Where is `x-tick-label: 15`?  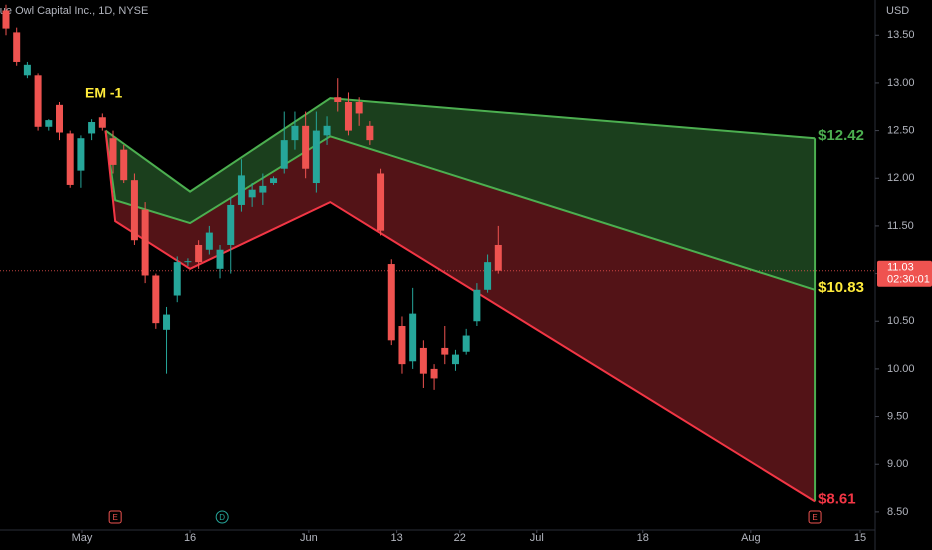 x-tick-label: 15 is located at coordinates (860, 538).